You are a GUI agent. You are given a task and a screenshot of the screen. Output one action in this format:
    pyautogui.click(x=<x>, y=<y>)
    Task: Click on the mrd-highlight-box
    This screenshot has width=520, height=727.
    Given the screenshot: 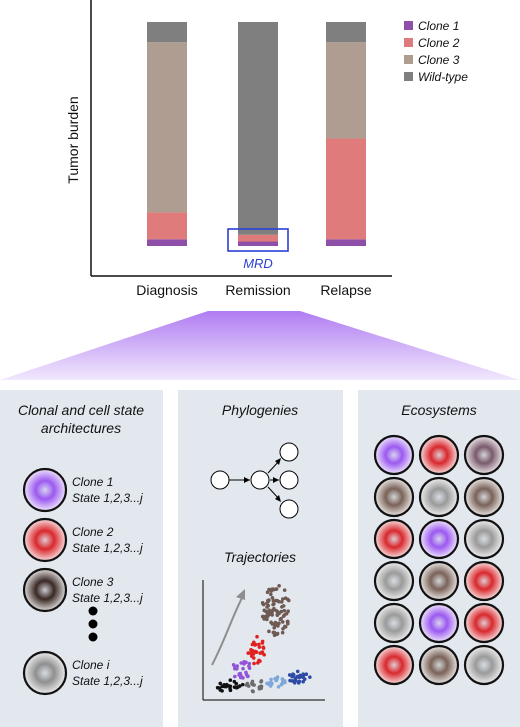 What is the action you would take?
    pyautogui.click(x=258, y=240)
    